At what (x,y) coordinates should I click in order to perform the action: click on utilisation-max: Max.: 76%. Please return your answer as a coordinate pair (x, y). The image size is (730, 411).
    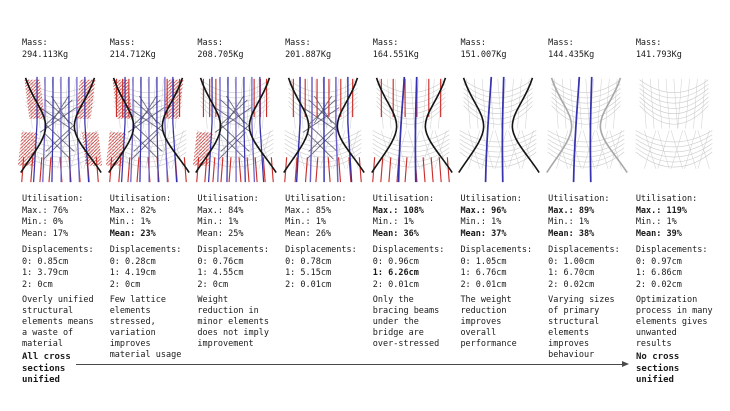
    Looking at the image, I should click on (45, 210).